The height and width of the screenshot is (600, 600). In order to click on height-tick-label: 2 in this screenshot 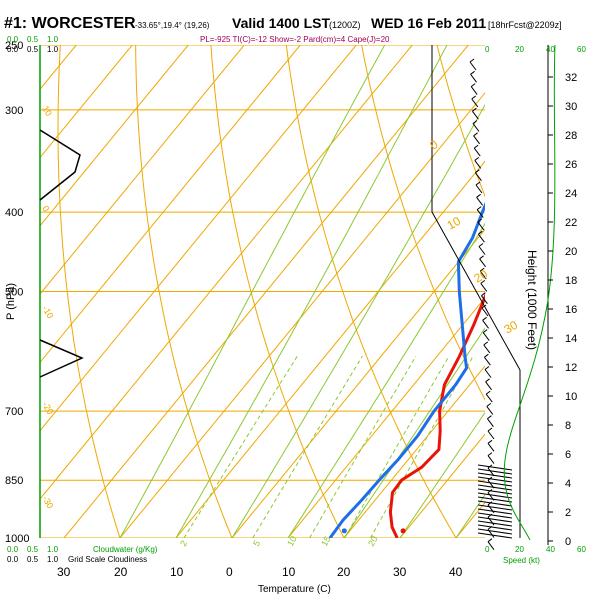, I will do `click(568, 513)`.